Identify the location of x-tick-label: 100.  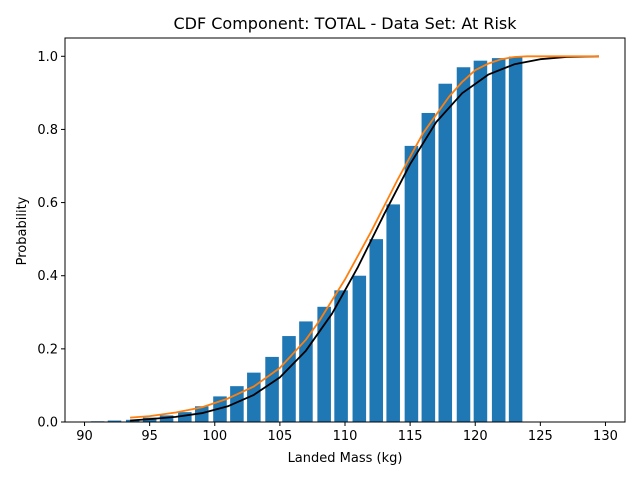
(214, 436).